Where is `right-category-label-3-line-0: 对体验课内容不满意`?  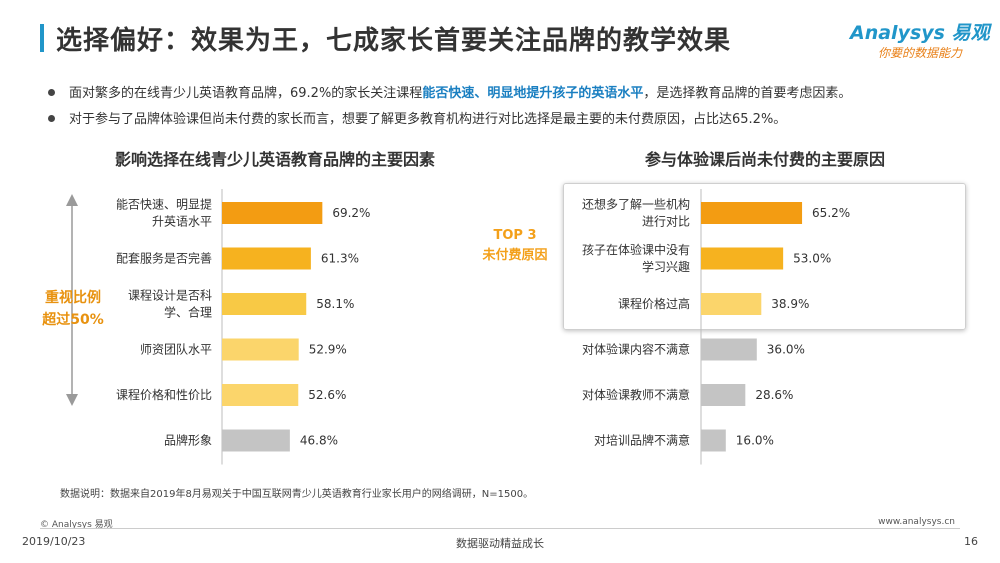
right-category-label-3-line-0: 对体验课内容不满意 is located at coordinates (636, 349).